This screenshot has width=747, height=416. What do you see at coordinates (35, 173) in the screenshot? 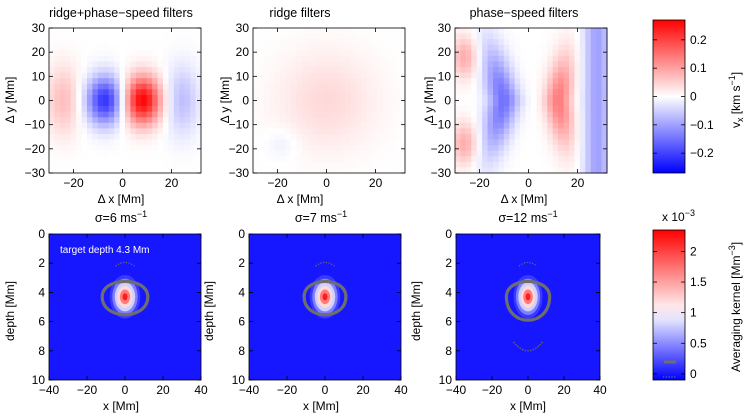
I see `y-tick-label: −30` at bounding box center [35, 173].